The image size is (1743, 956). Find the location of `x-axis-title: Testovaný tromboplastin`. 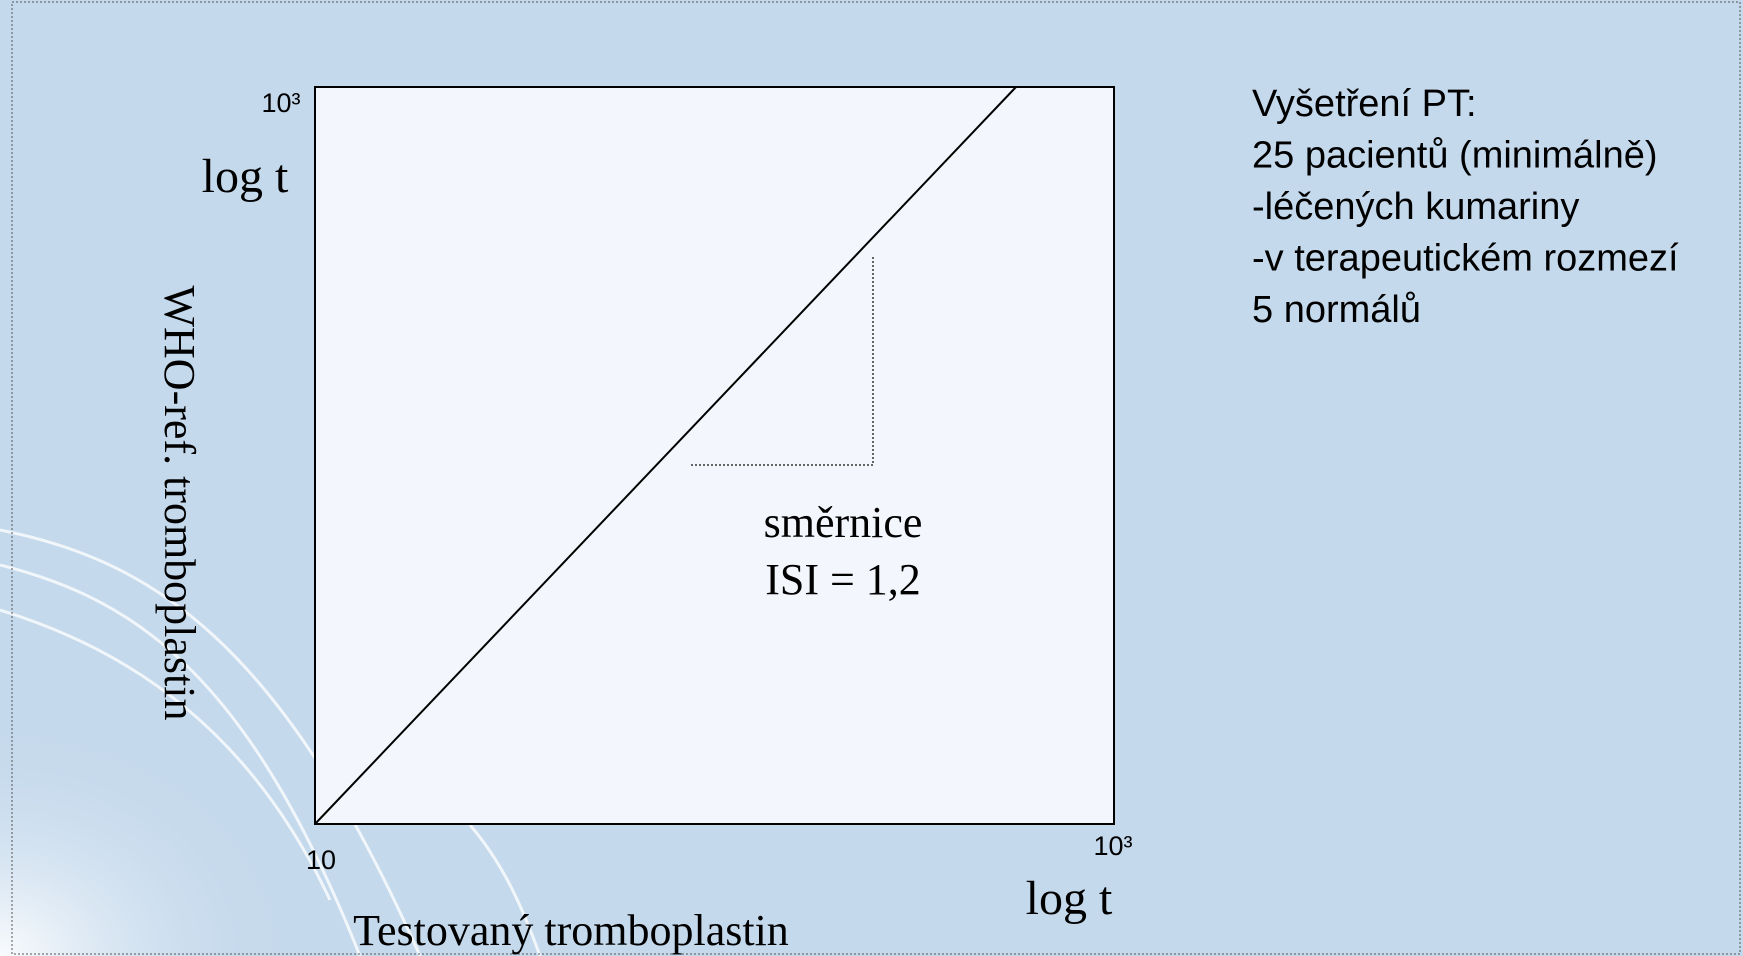

x-axis-title: Testovaný tromboplastin is located at coordinates (571, 930).